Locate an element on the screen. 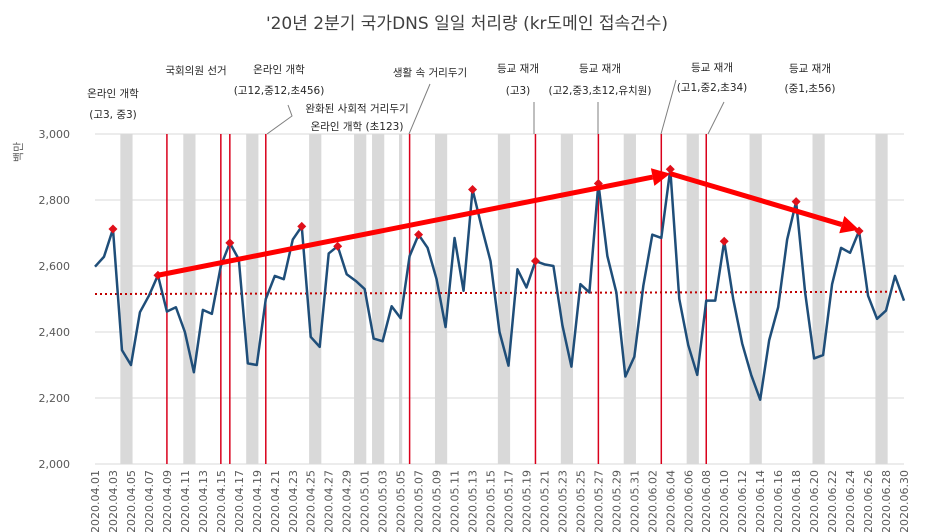 The image size is (934, 532). x-tick-label: 2020.05.09 is located at coordinates (437, 501).